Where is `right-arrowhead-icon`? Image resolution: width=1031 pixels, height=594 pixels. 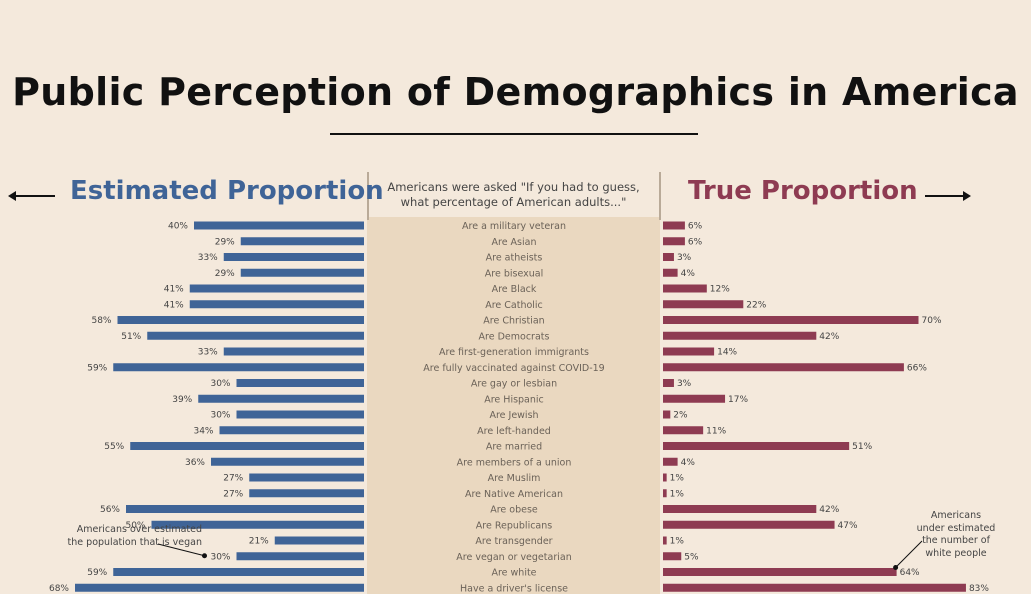
right-arrowhead-icon is located at coordinates (967, 196).